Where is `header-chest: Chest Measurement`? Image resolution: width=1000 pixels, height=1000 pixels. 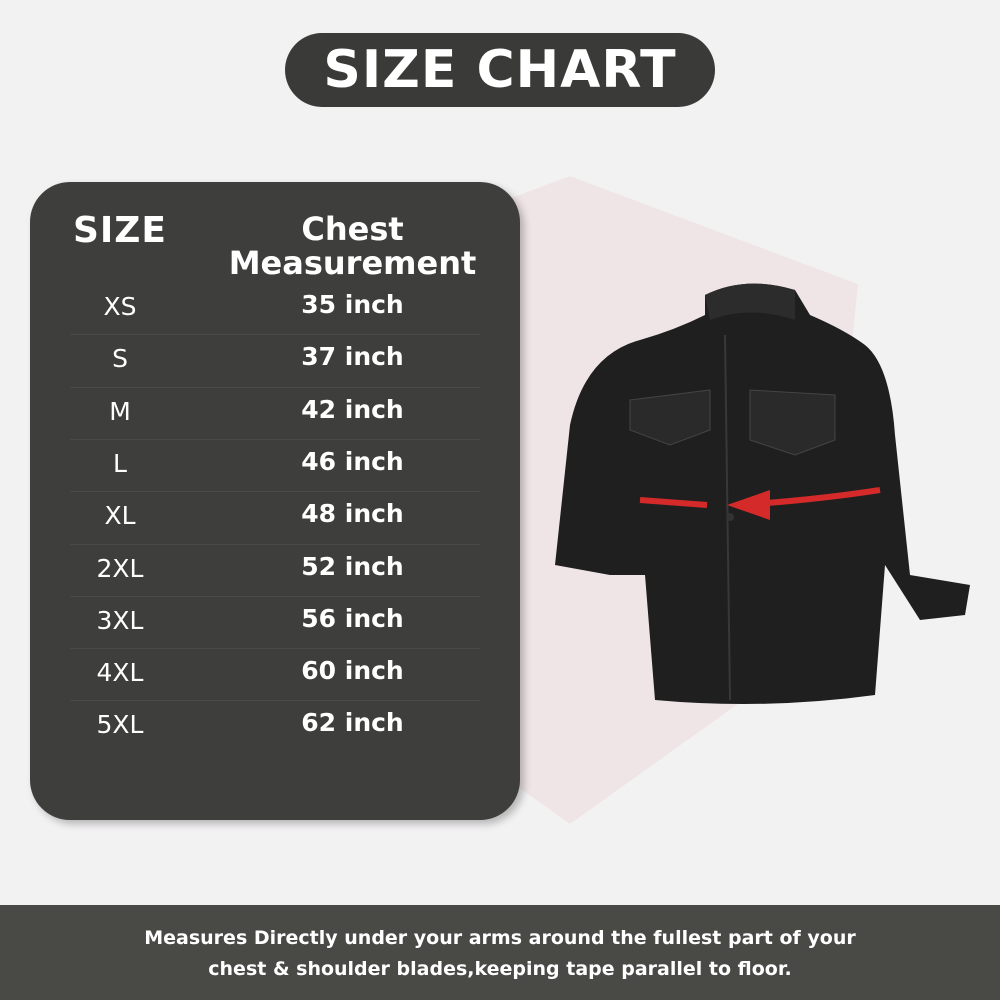
header-chest: Chest Measurement is located at coordinates (352, 246).